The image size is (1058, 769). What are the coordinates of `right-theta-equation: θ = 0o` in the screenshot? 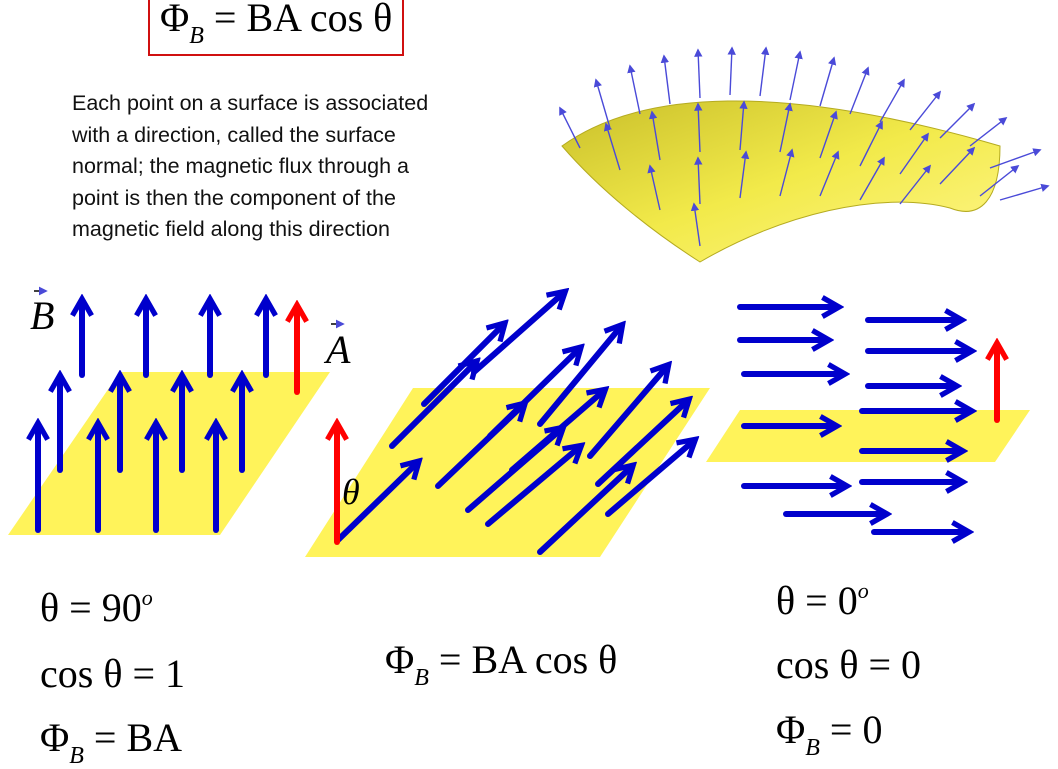 It's located at (822, 600).